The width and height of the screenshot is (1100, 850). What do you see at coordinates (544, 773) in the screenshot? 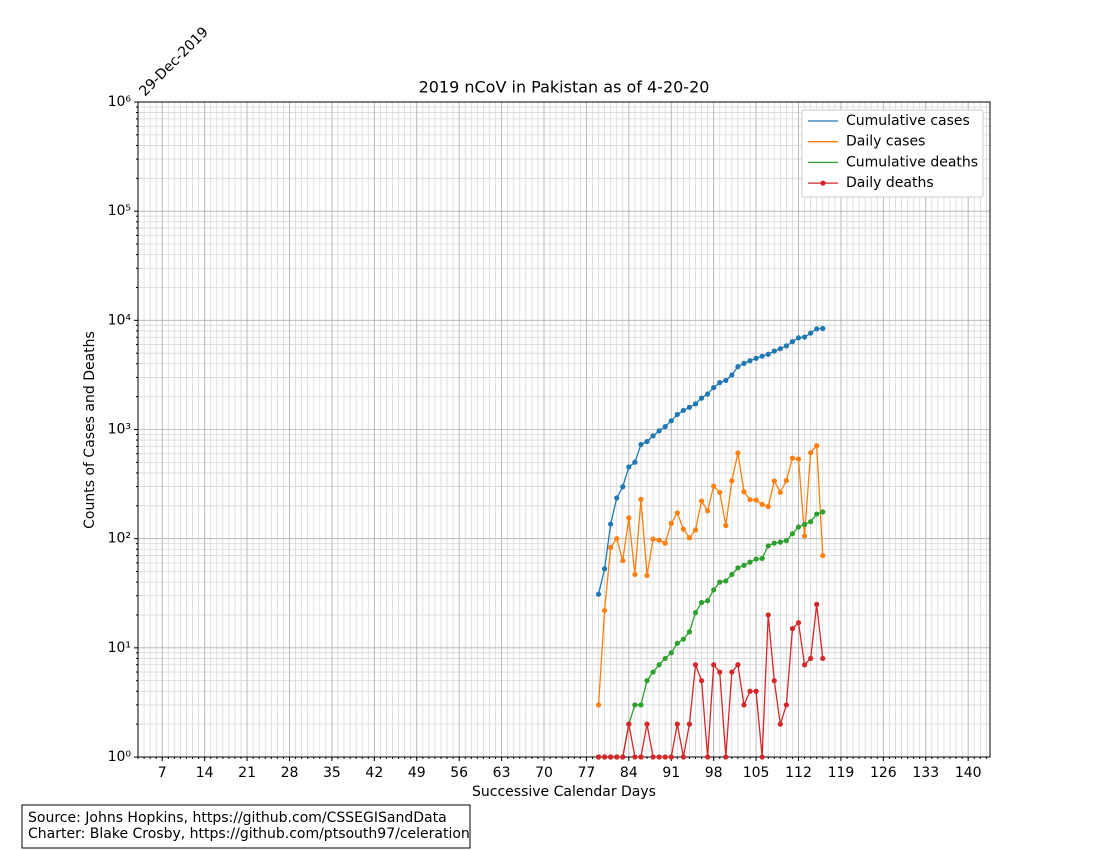
I see `x-tick-label: 70` at bounding box center [544, 773].